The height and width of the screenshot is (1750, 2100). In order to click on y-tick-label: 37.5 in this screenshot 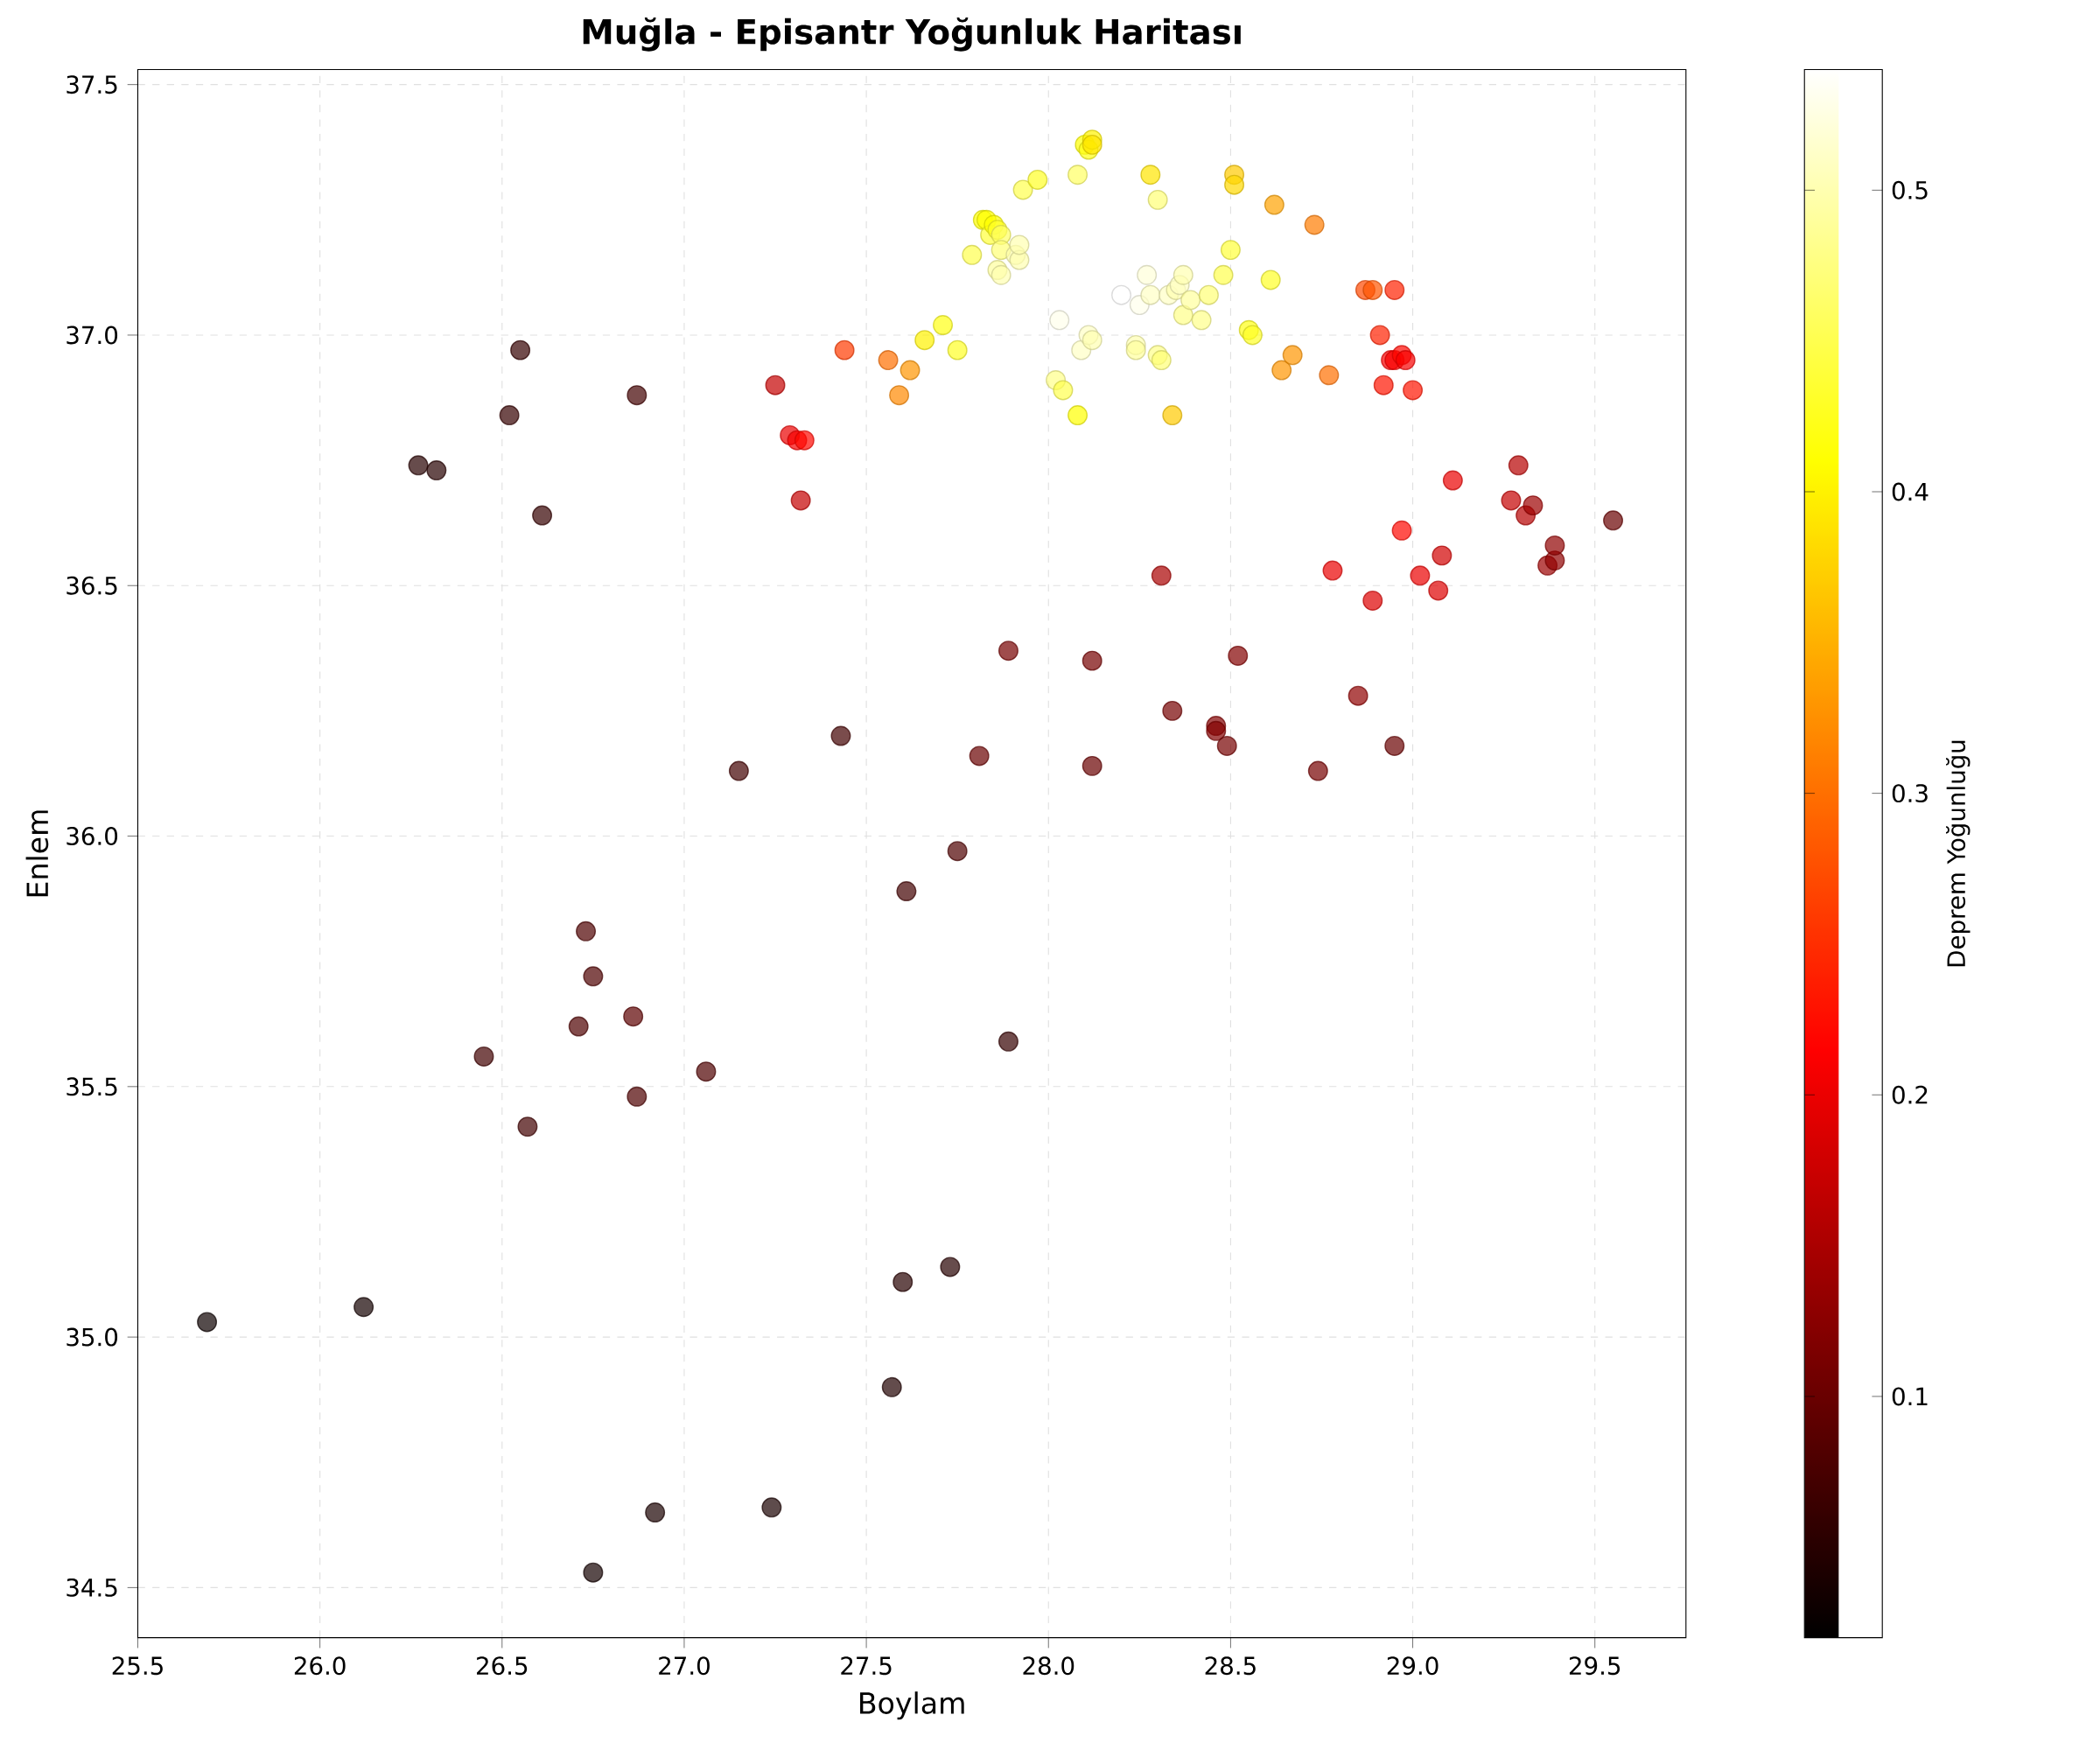, I will do `click(91, 84)`.